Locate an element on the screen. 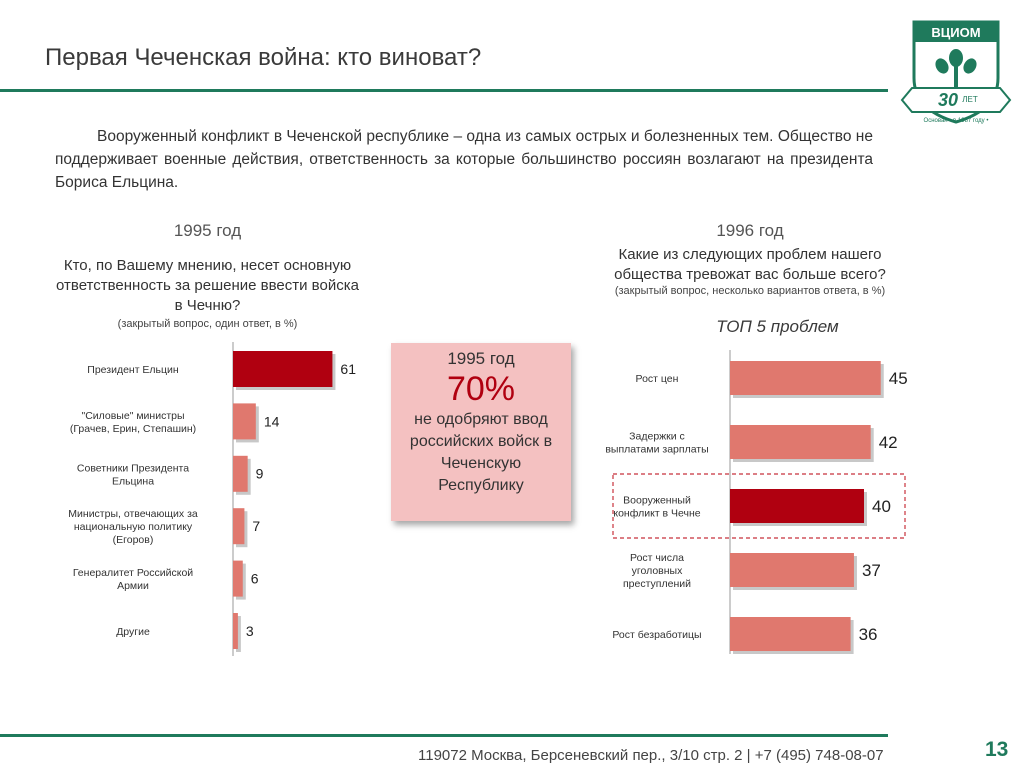 Image resolution: width=1024 pixels, height=768 pixels. bar-value-label: 9 is located at coordinates (260, 474).